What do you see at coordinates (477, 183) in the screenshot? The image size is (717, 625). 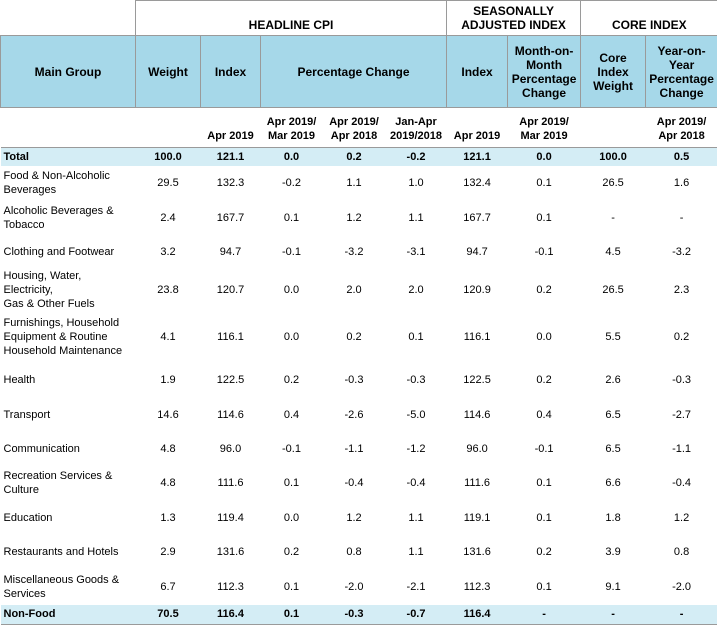 I see `value-cell: 132.4` at bounding box center [477, 183].